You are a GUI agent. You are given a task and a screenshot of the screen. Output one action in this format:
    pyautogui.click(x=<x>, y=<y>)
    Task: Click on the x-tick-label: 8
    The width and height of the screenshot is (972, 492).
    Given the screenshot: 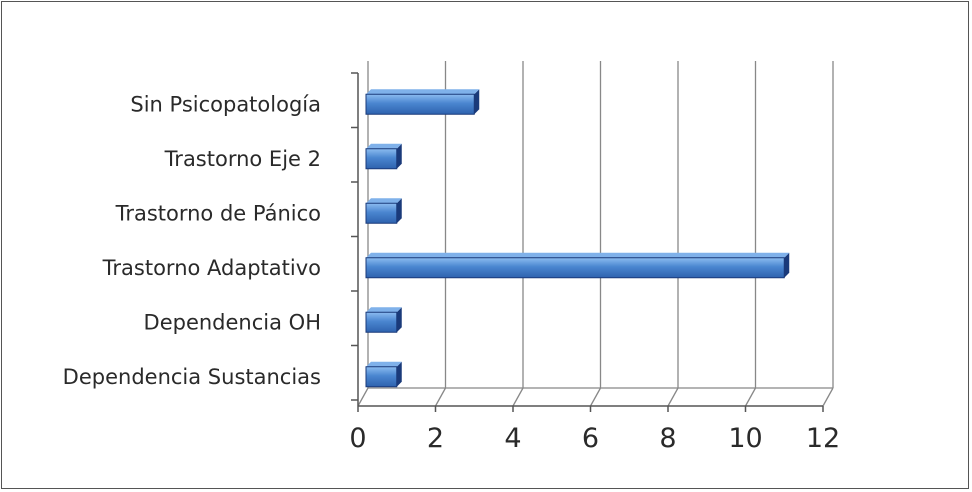 What is the action you would take?
    pyautogui.click(x=667, y=438)
    